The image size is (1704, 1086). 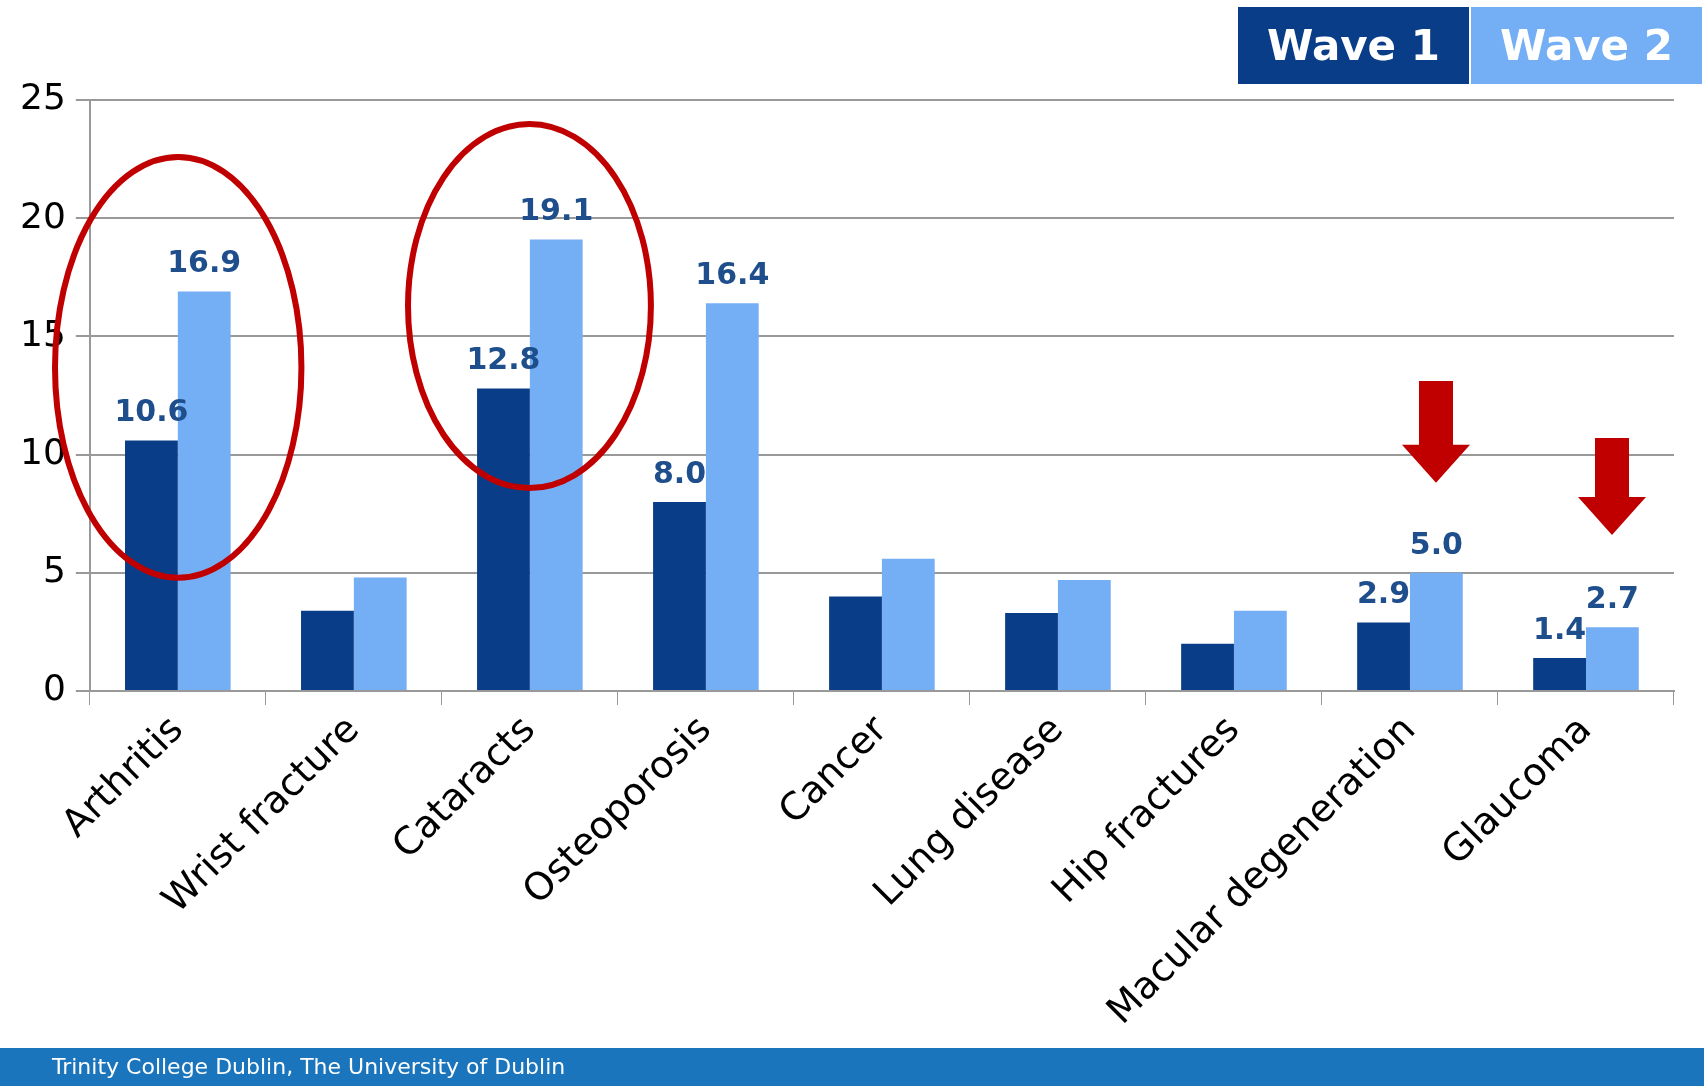 What do you see at coordinates (1612, 598) in the screenshot?
I see `data-label: 2.7` at bounding box center [1612, 598].